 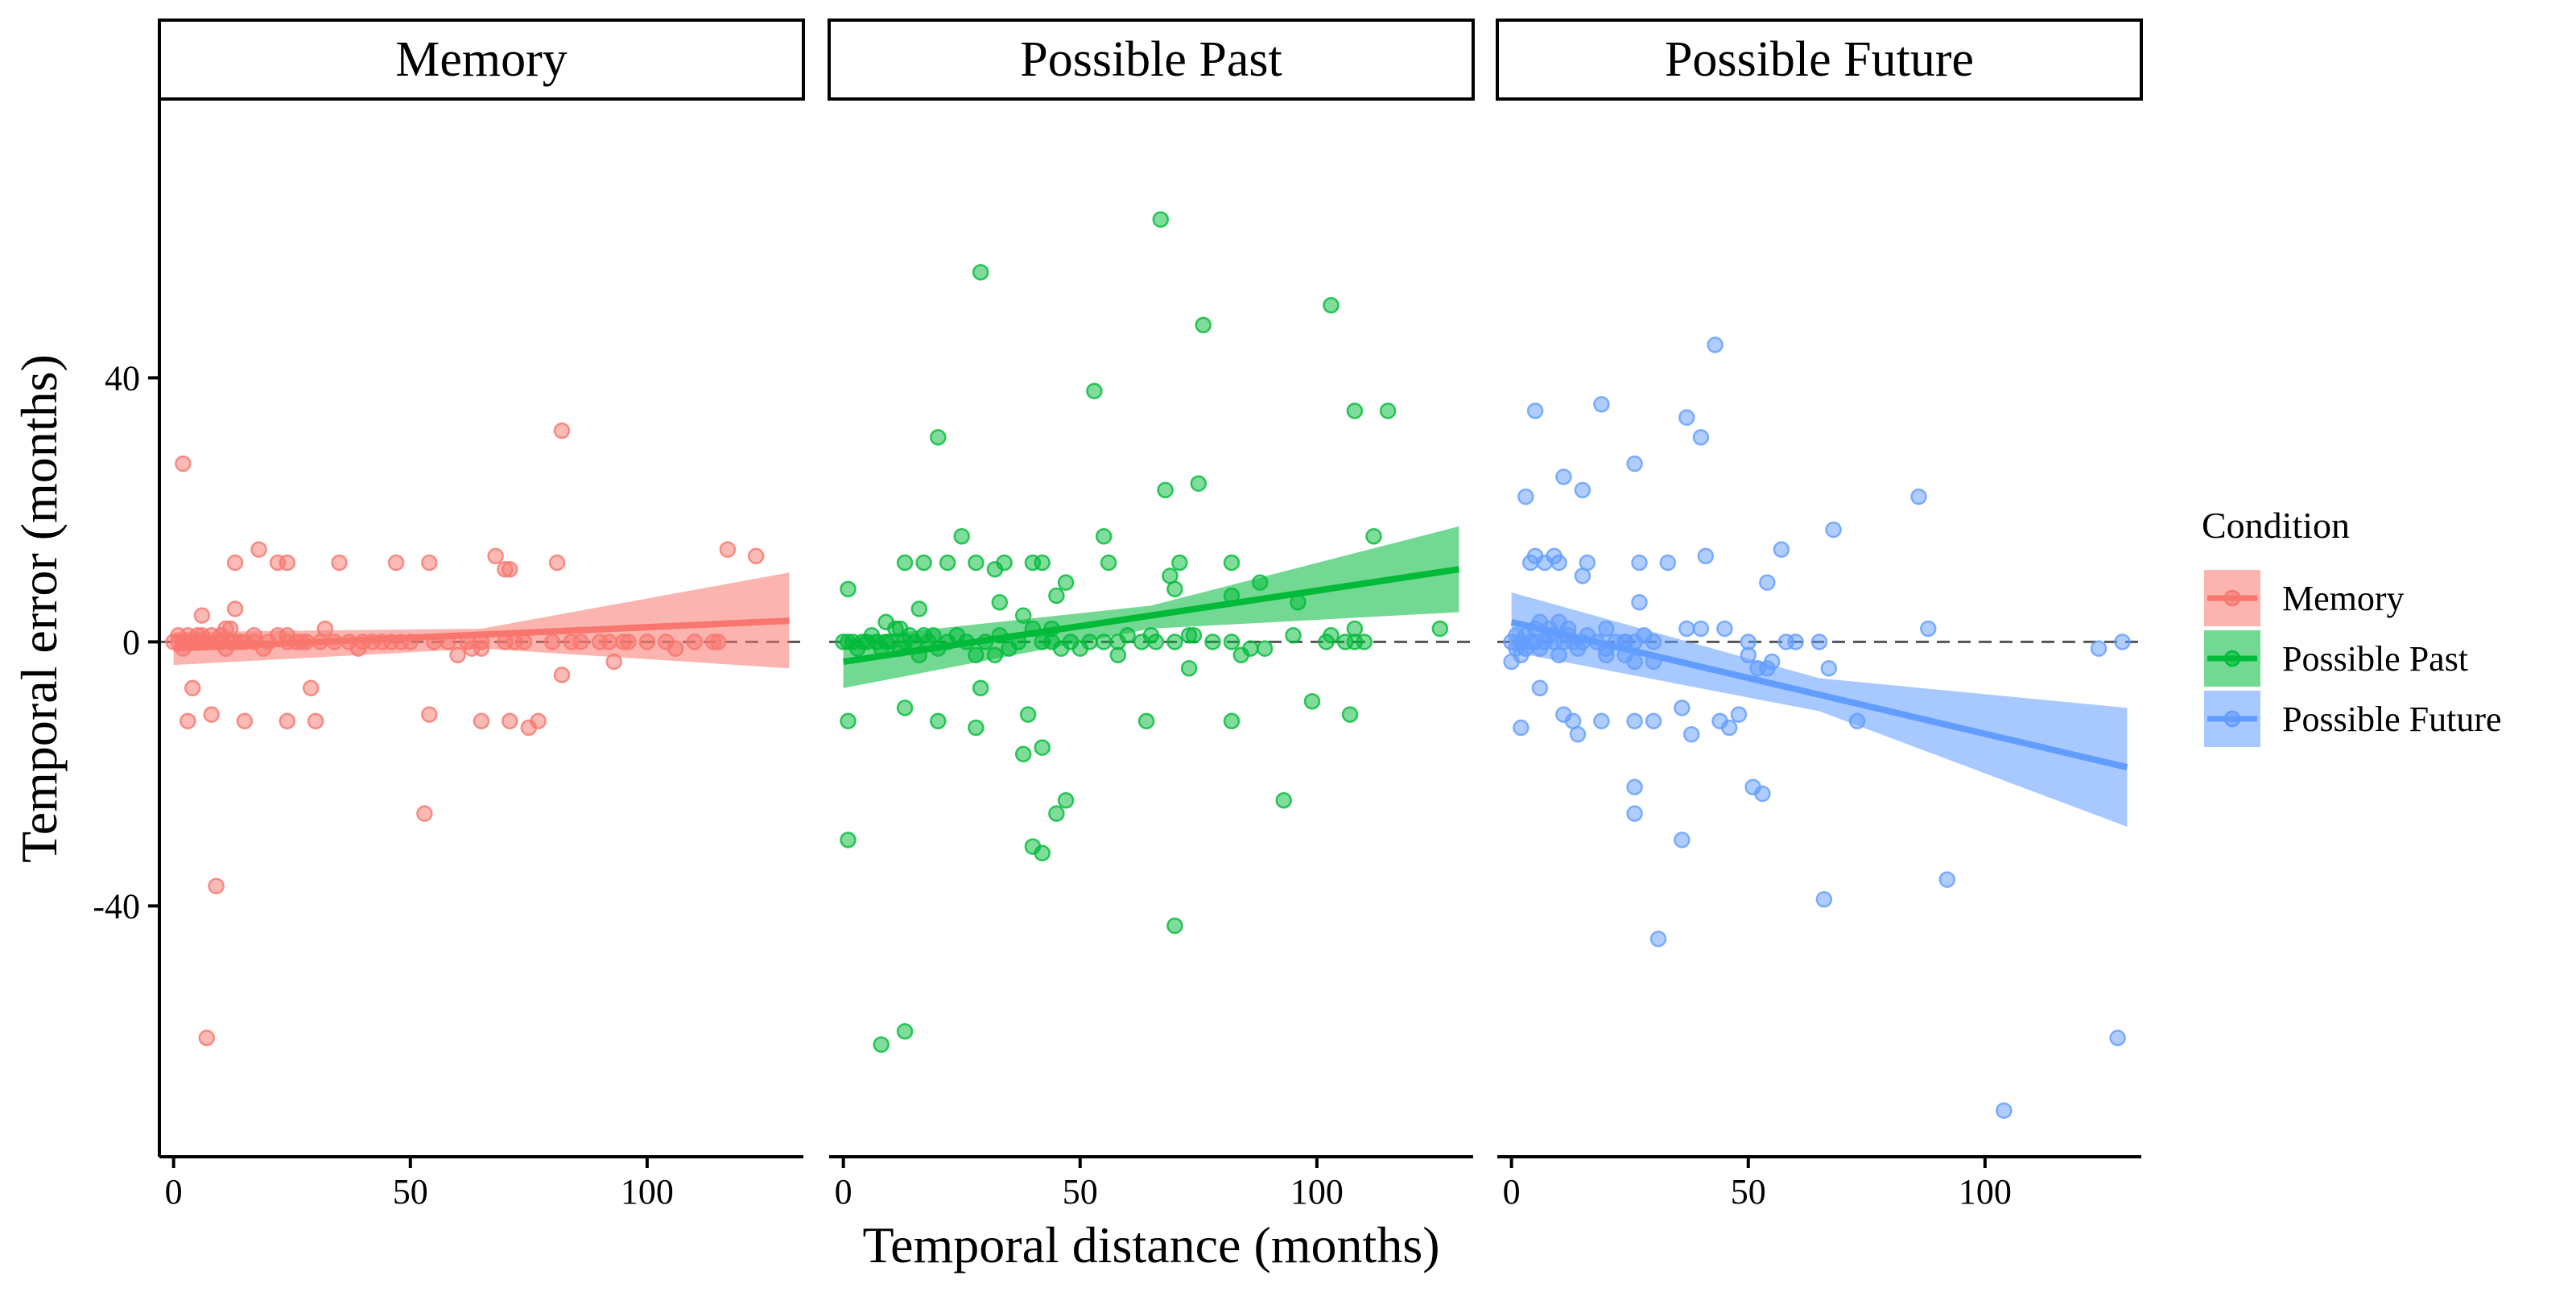 What do you see at coordinates (1151, 607) in the screenshot?
I see `confidence-ribbon` at bounding box center [1151, 607].